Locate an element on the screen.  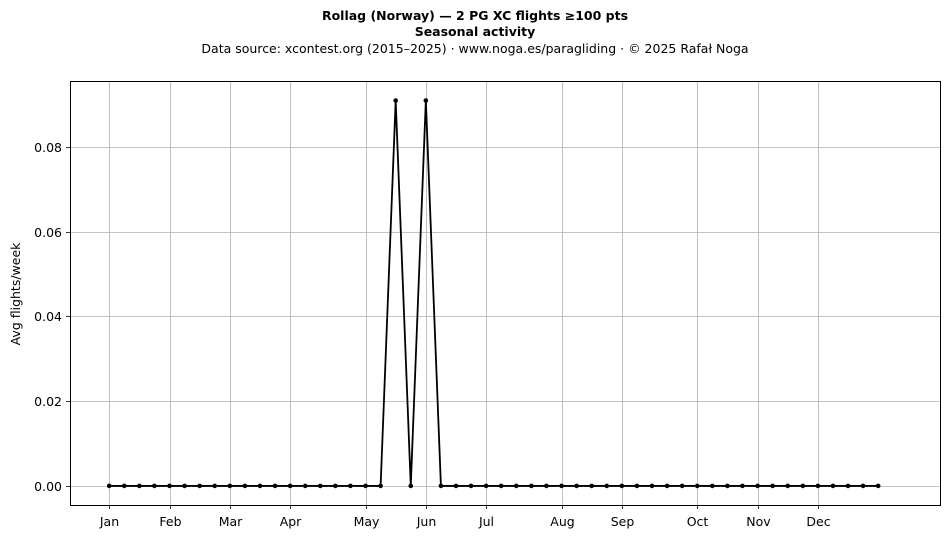
y-tick-label: 0.04 is located at coordinates (48, 316).